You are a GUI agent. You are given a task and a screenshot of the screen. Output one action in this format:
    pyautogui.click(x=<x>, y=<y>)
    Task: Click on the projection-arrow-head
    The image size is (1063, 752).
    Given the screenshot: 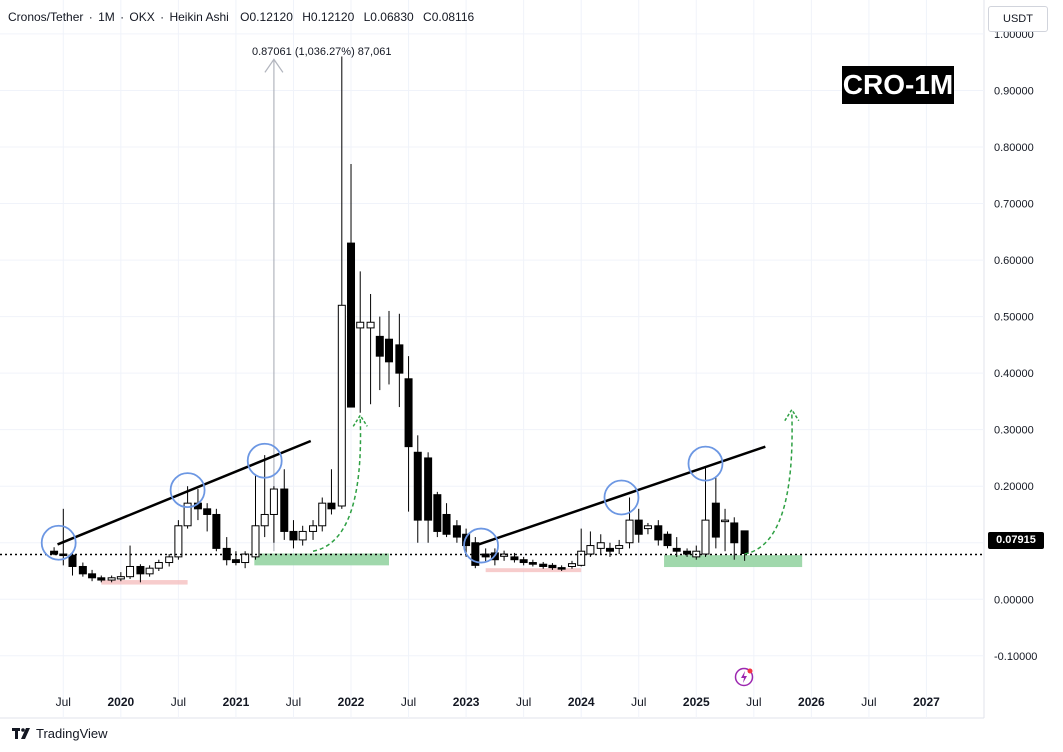 What is the action you would take?
    pyautogui.click(x=792, y=415)
    